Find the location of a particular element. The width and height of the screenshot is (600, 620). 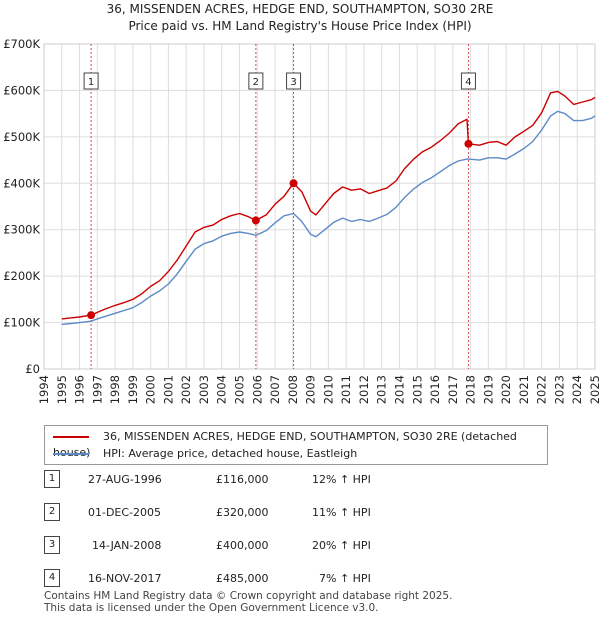

x-tick-label: 1995 is located at coordinates (62, 389).